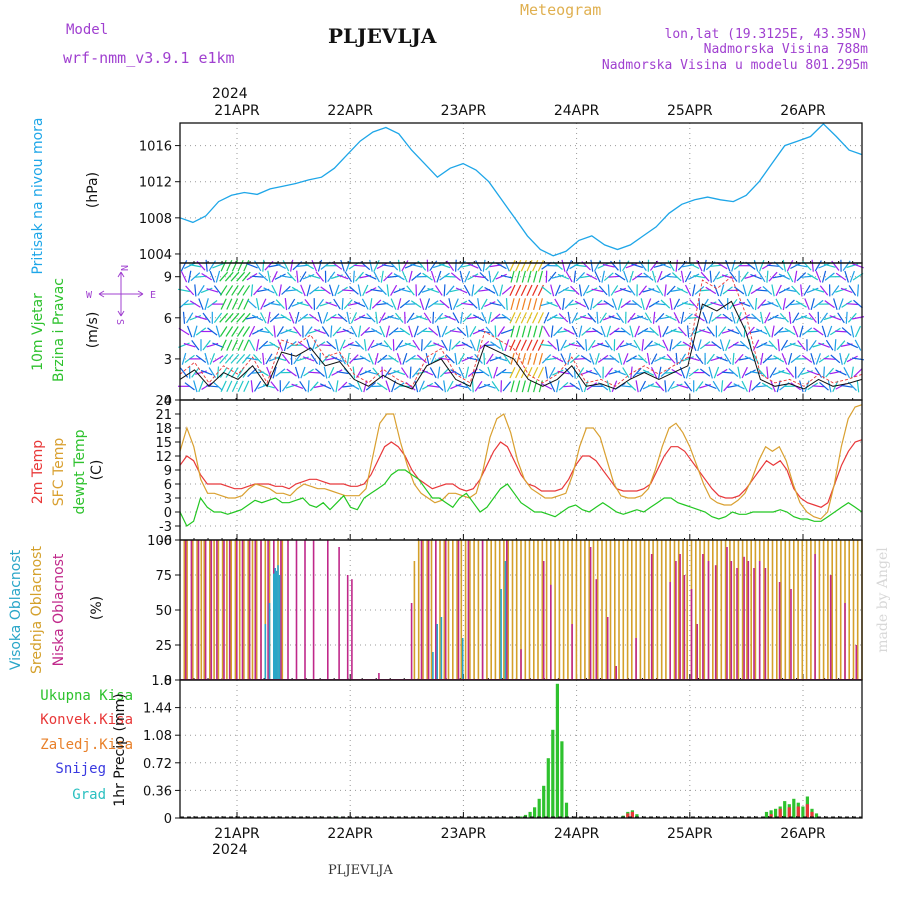 This screenshot has height=900, width=900. What do you see at coordinates (155, 183) in the screenshot?
I see `pressure-ytick-label: 1012` at bounding box center [155, 183].